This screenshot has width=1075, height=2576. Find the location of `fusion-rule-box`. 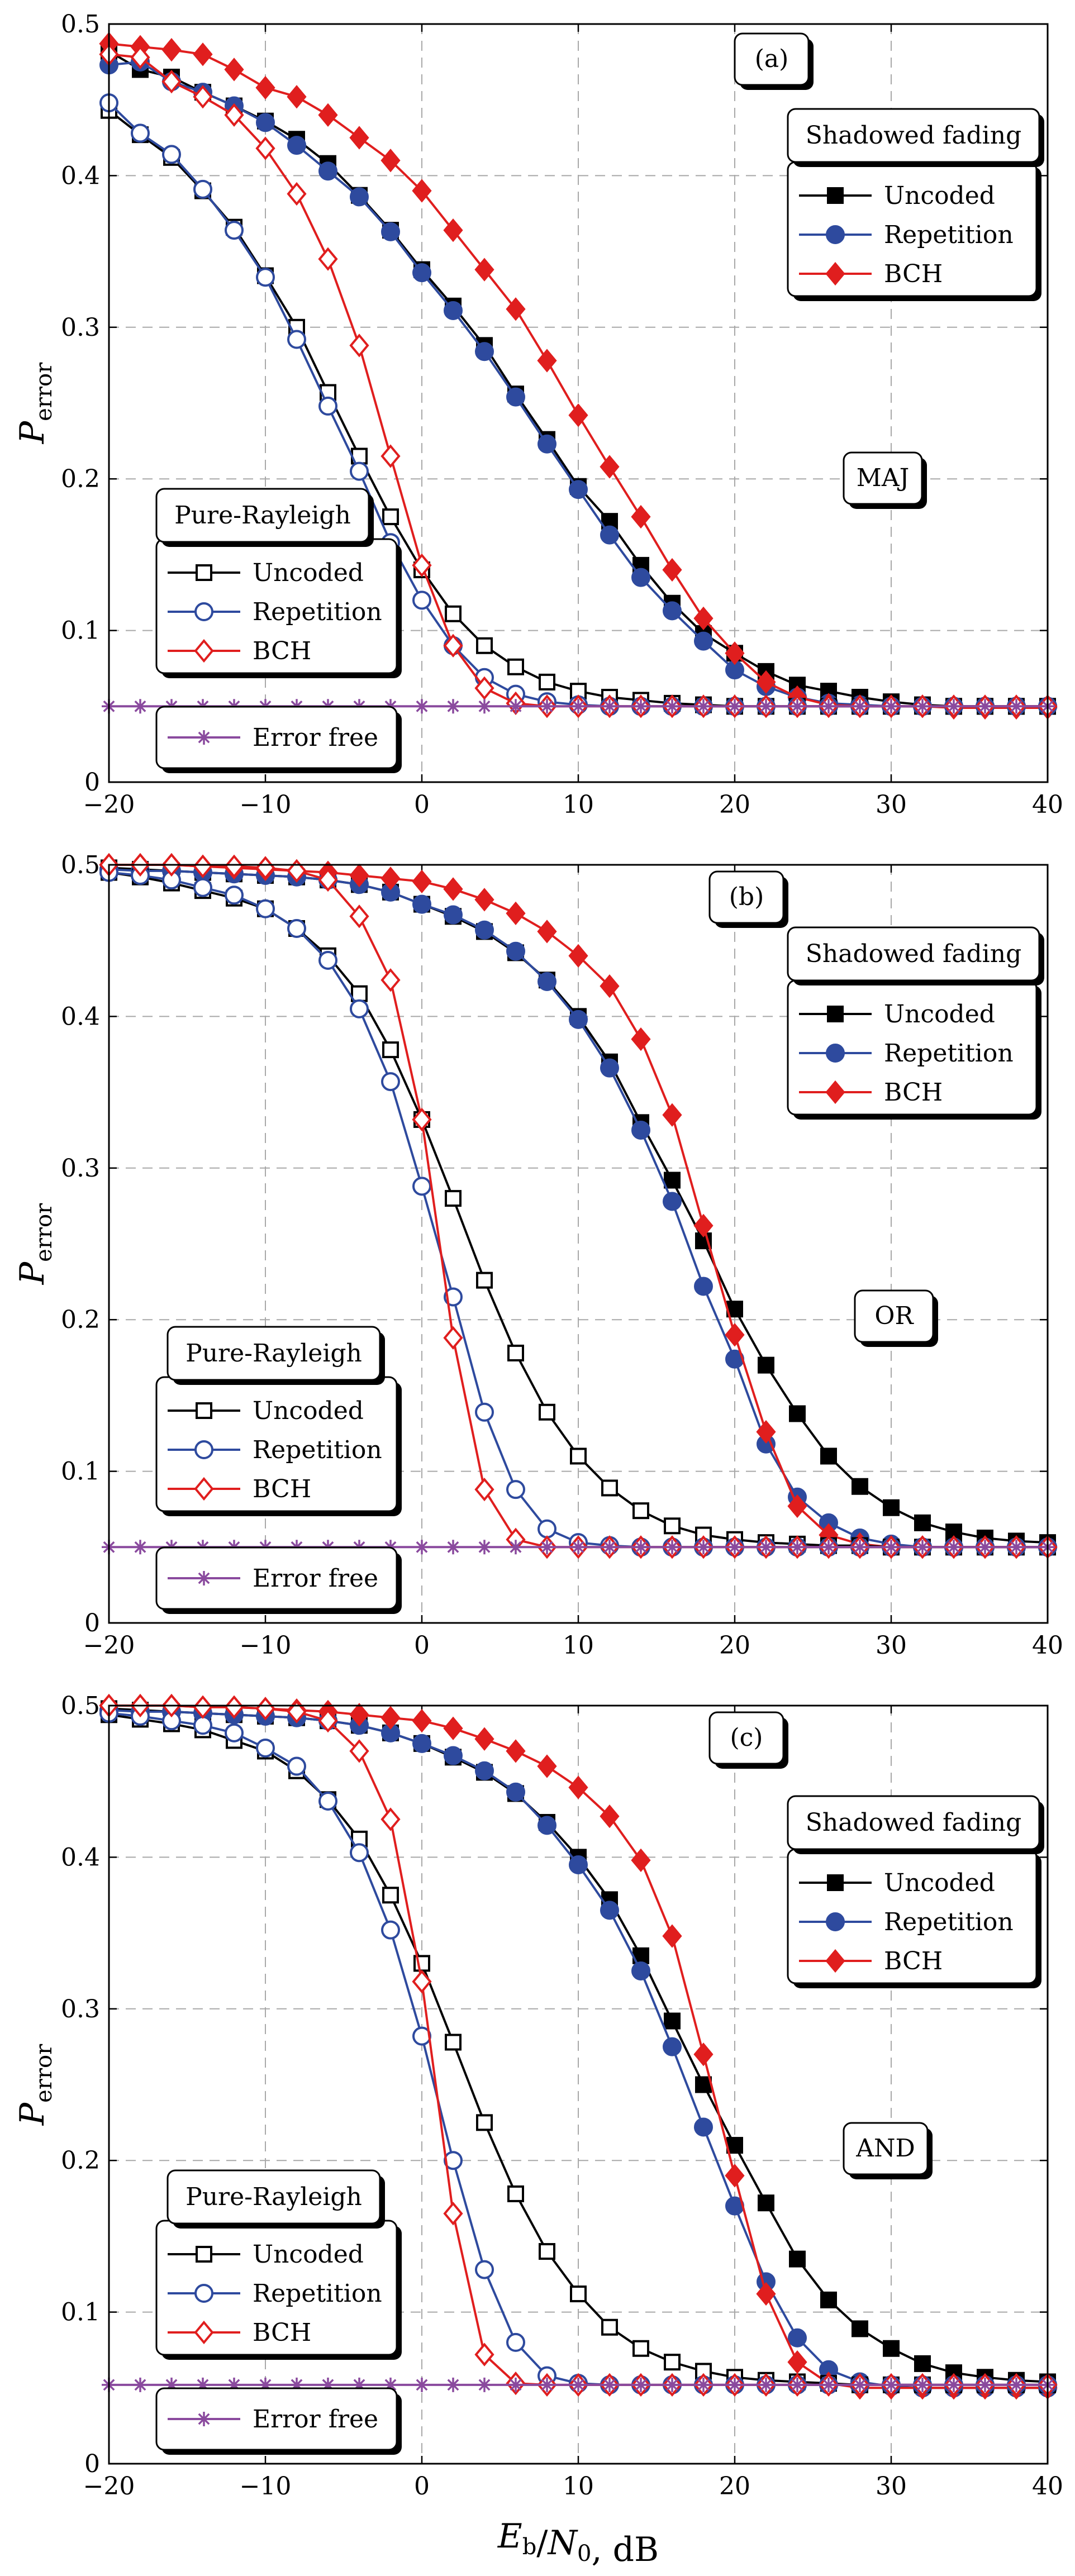

fusion-rule-box is located at coordinates (894, 1316).